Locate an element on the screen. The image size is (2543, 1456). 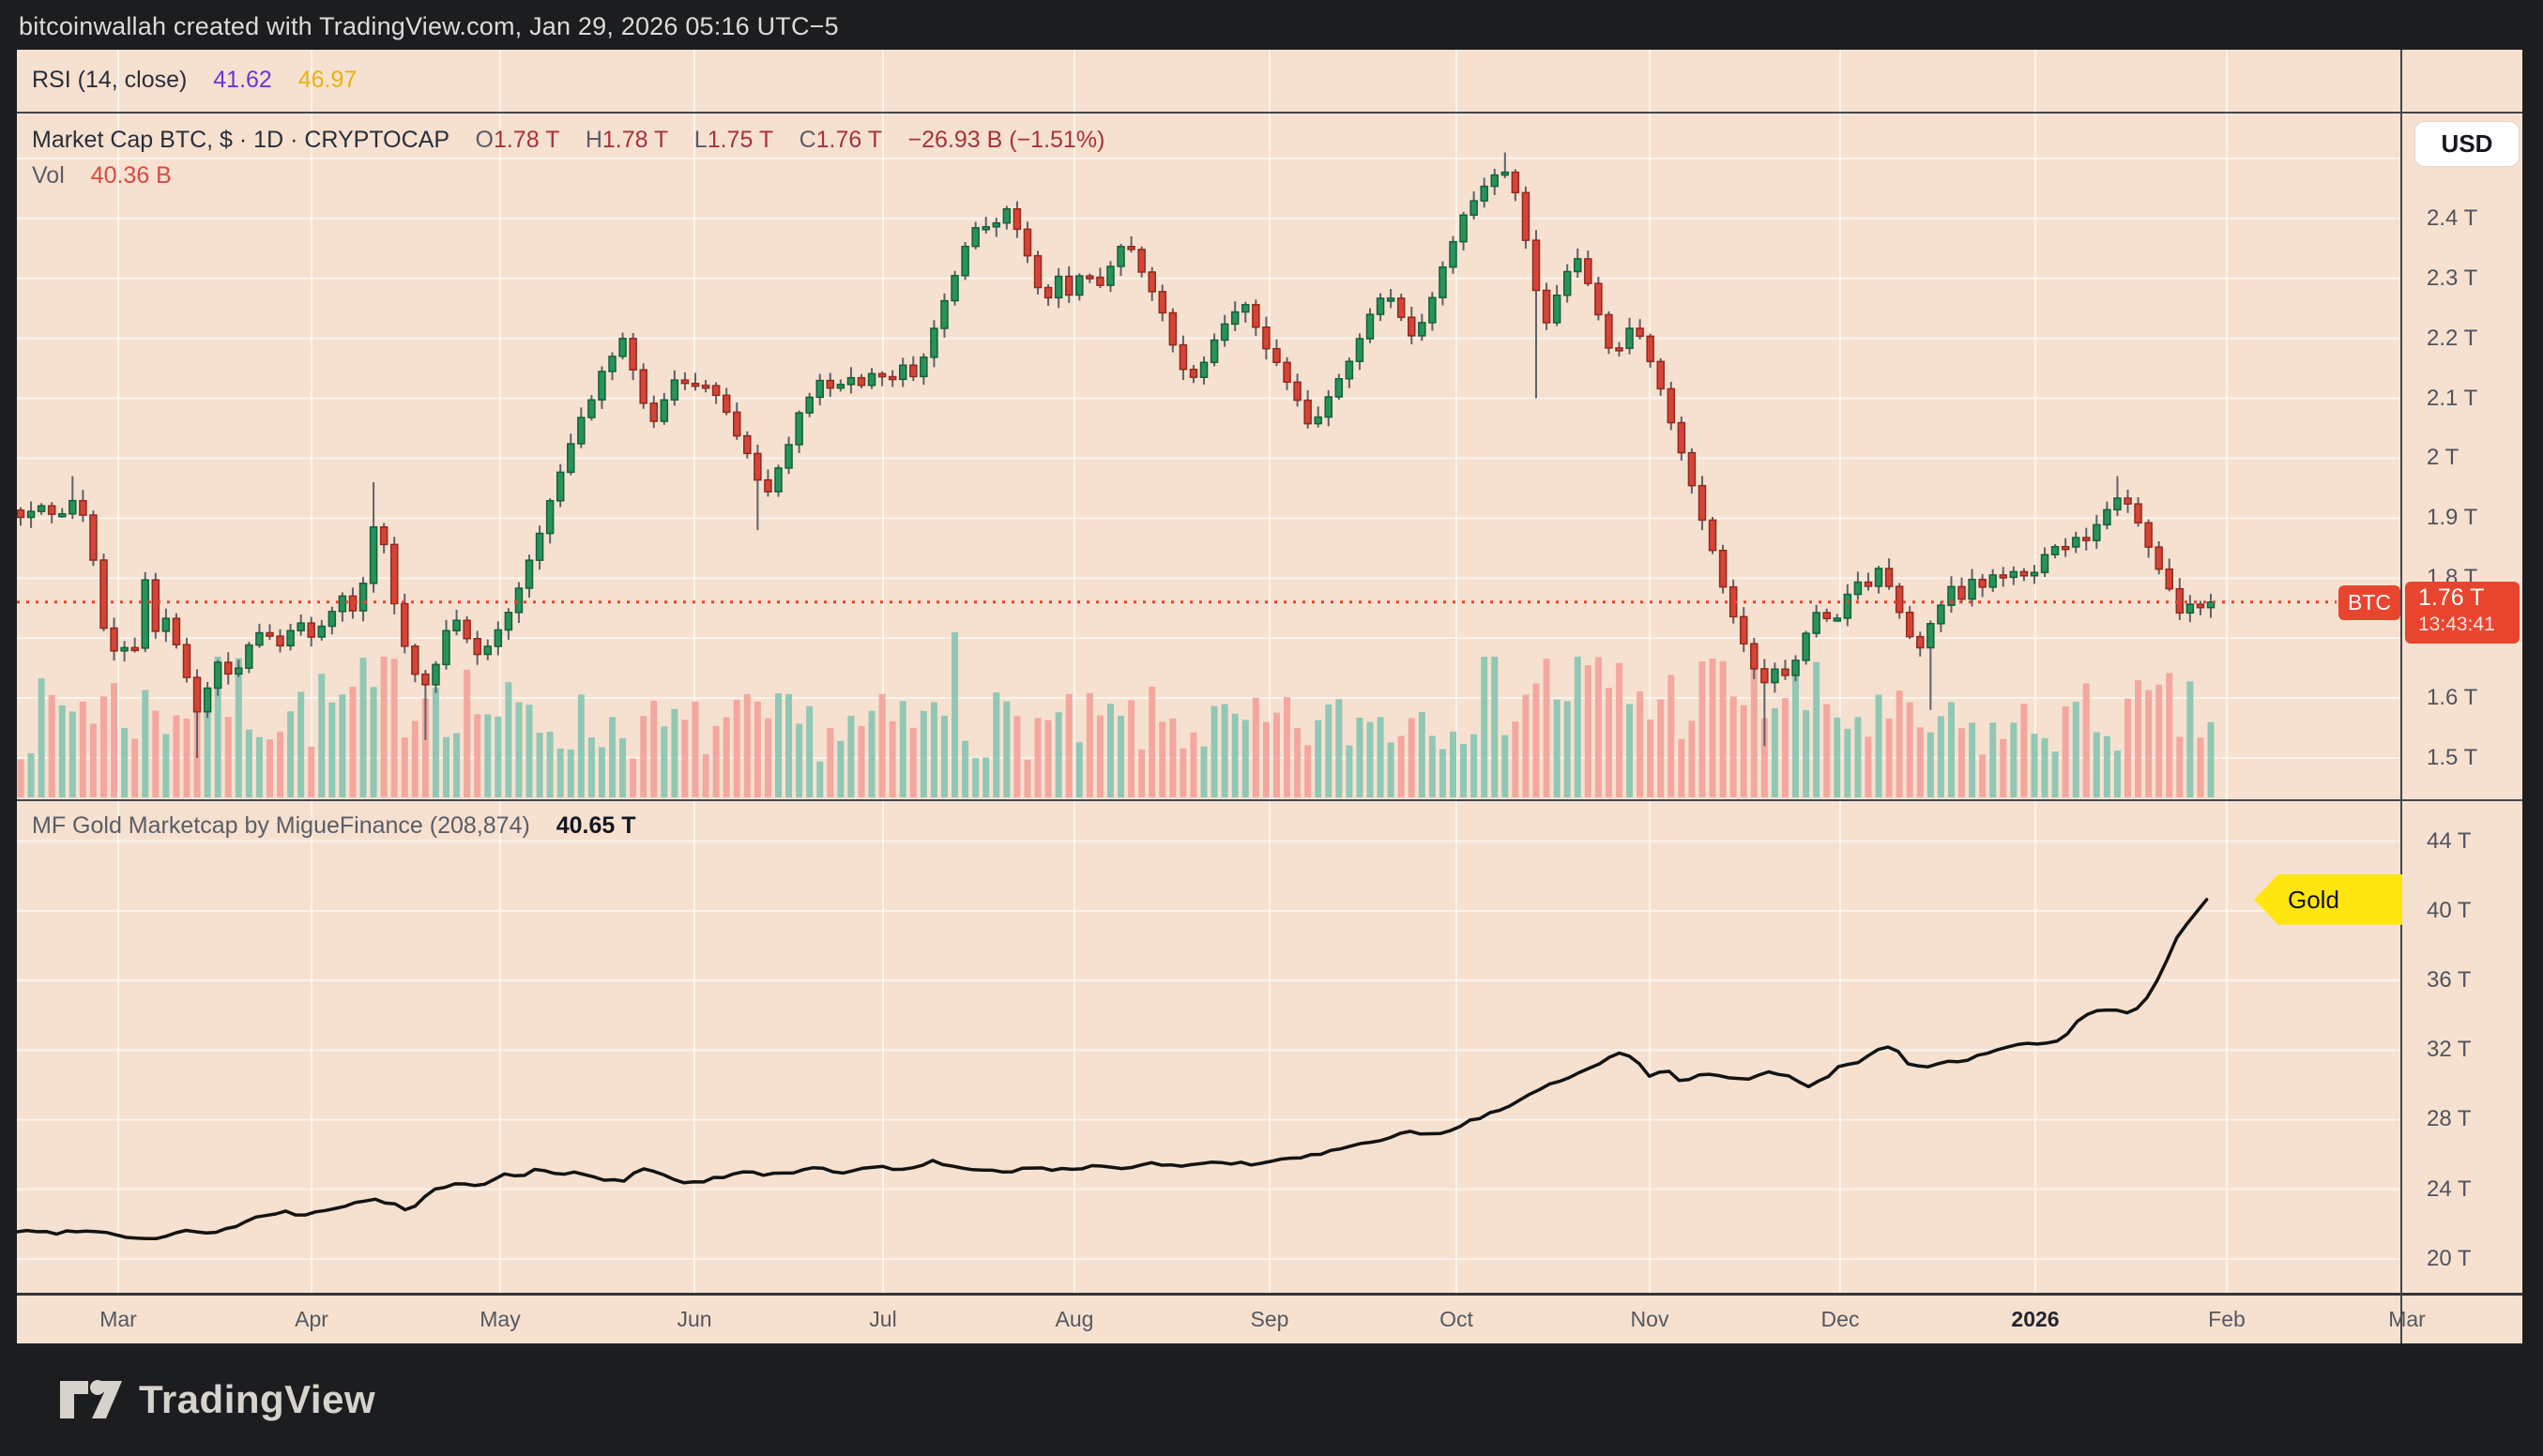
price-tick-label: 2.1 T is located at coordinates (2452, 398).